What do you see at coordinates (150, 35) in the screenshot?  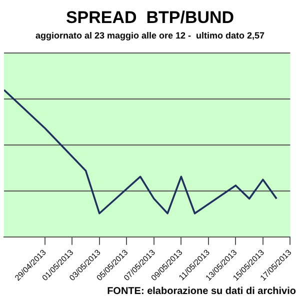 I see `chart-subtitle: aggiornato al 23 maggio alle ore 12 - ultimo dato 2,57` at bounding box center [150, 35].